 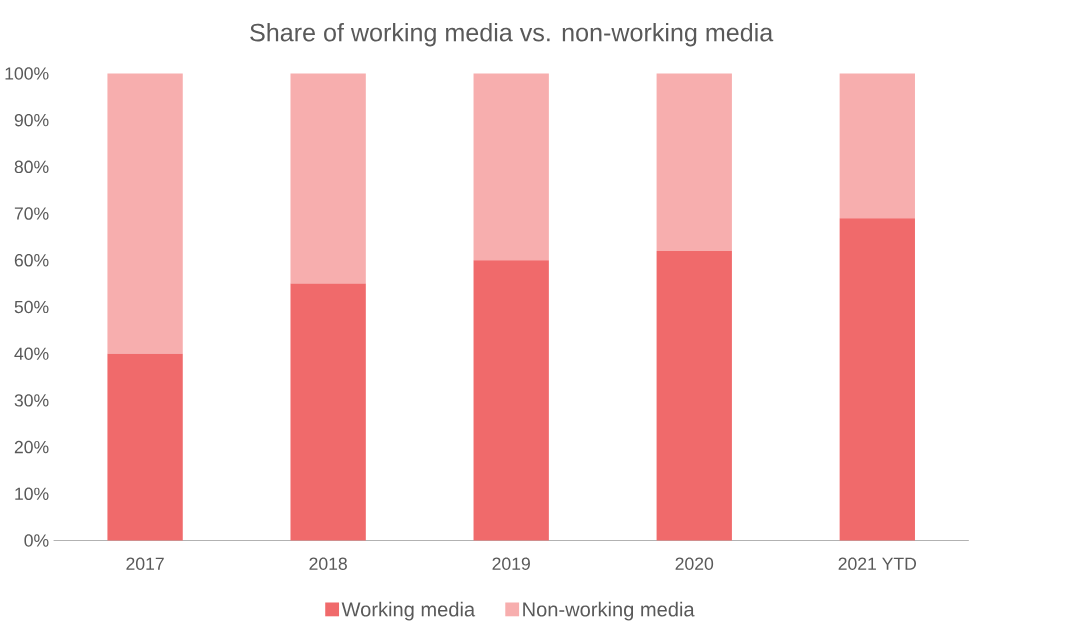 I want to click on y-tick-label: 30%, so click(x=31, y=400).